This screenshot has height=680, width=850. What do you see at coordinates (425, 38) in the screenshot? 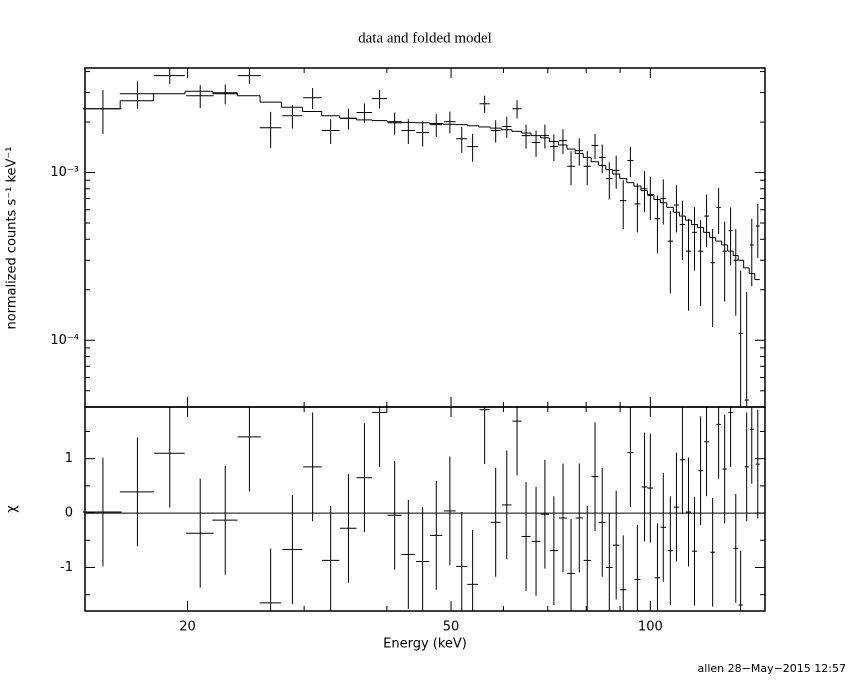
I see `chart-title: data and folded model` at bounding box center [425, 38].